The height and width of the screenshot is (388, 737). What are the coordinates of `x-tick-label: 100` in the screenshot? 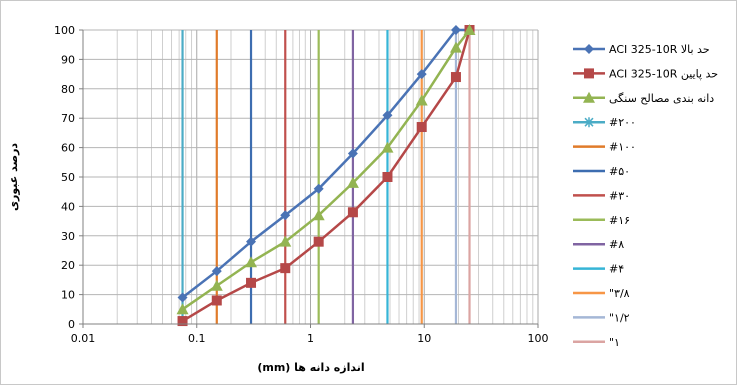 It's located at (538, 338).